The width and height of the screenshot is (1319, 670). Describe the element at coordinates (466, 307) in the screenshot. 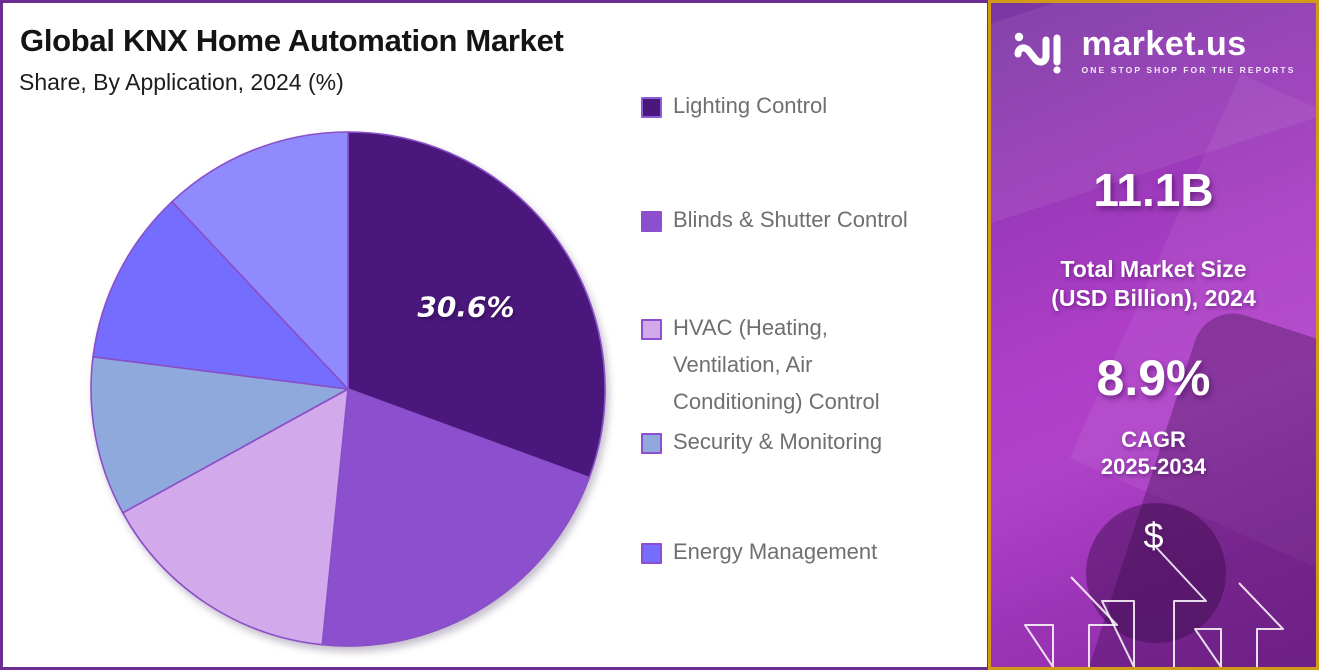

I see `pie-slice-data-label: 30.6%` at that location.